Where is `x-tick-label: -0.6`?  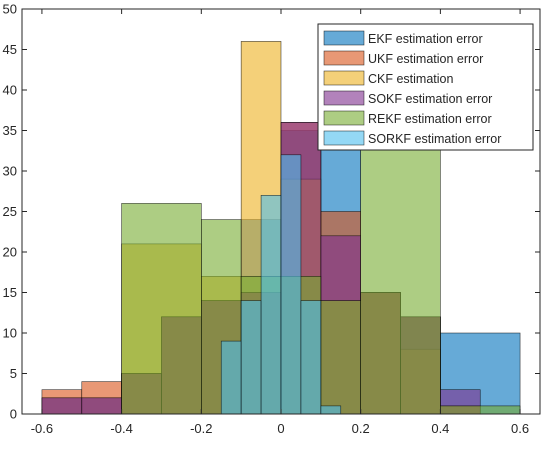 x-tick-label: -0.6 is located at coordinates (42, 428).